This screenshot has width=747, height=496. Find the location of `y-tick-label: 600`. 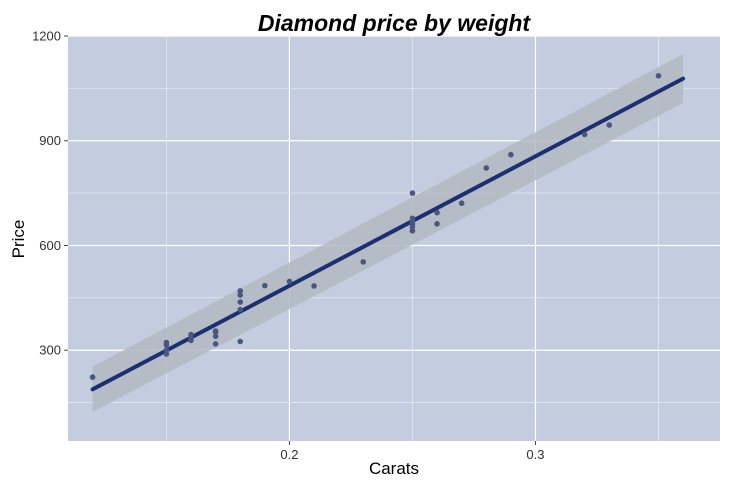

y-tick-label: 600 is located at coordinates (50, 245).